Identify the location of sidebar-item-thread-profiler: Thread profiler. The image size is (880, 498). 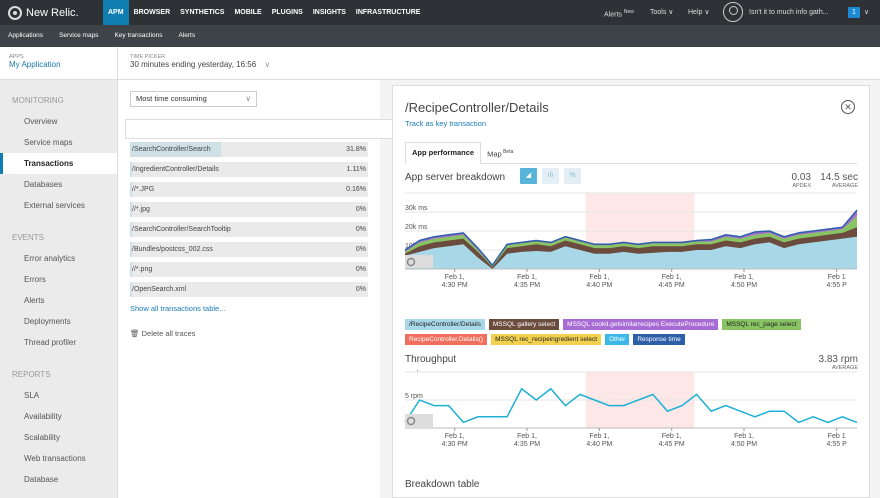
(50, 342).